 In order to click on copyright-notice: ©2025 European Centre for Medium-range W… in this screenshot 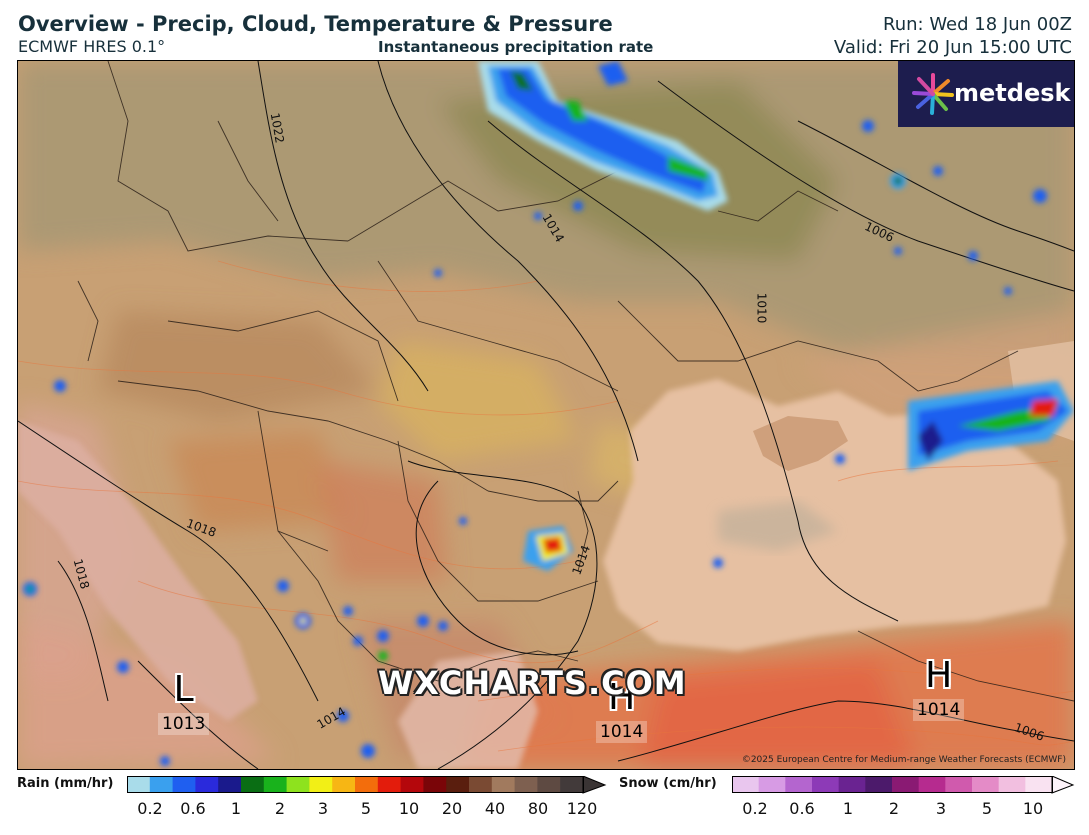, I will do `click(903, 760)`.